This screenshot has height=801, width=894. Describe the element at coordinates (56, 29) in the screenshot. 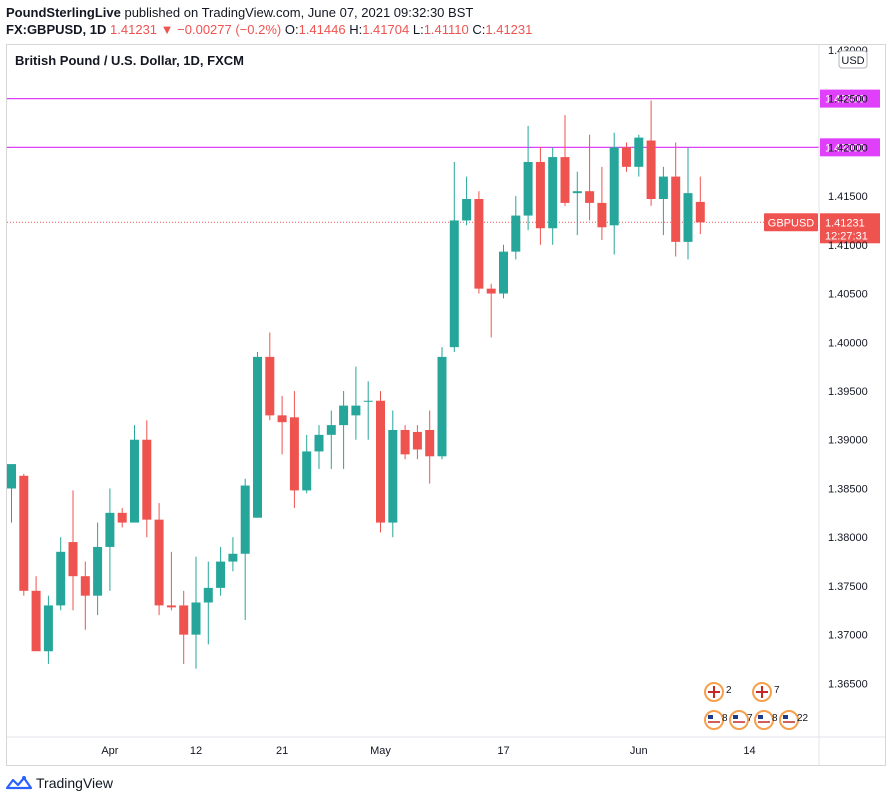

I see `symbol-label: FX:GBPUSD, 1D` at that location.